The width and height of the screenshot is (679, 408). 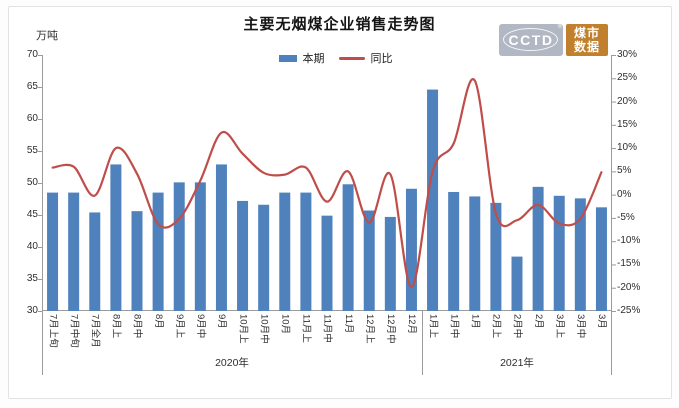 I want to click on left-axis-tick-label: 70, so click(x=32, y=54).